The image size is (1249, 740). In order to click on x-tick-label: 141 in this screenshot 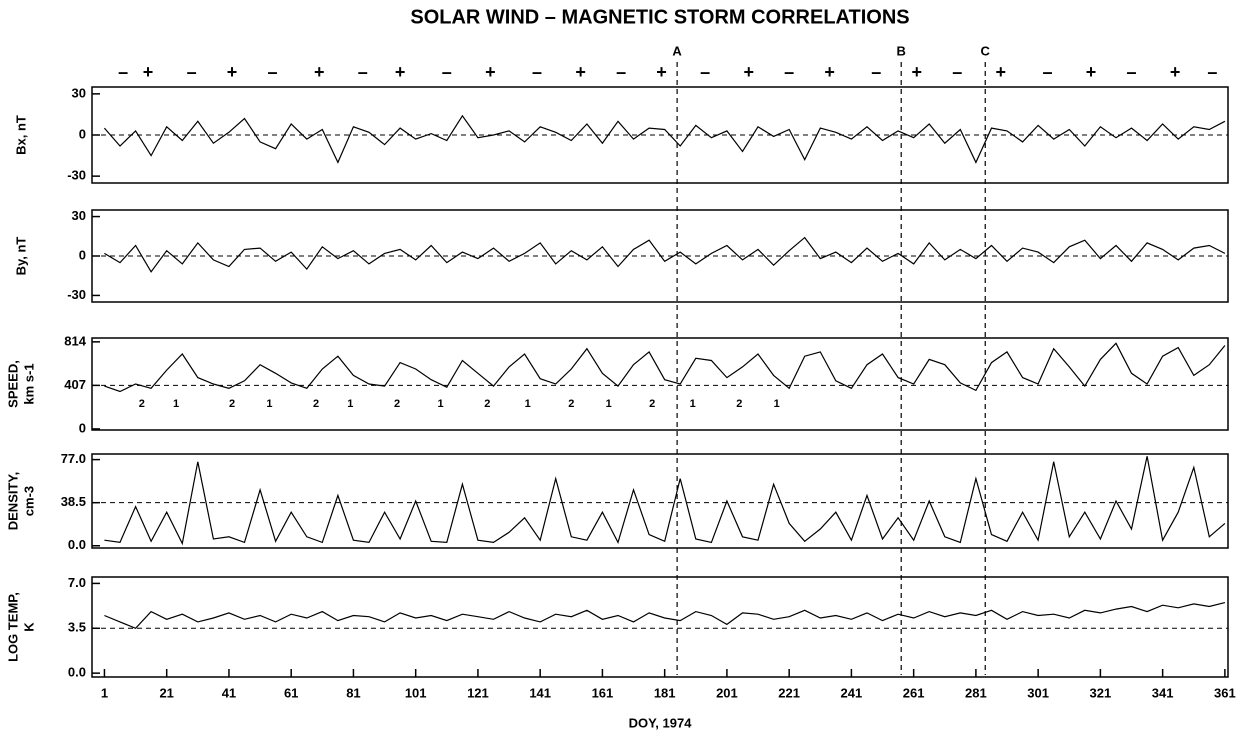, I will do `click(540, 692)`.